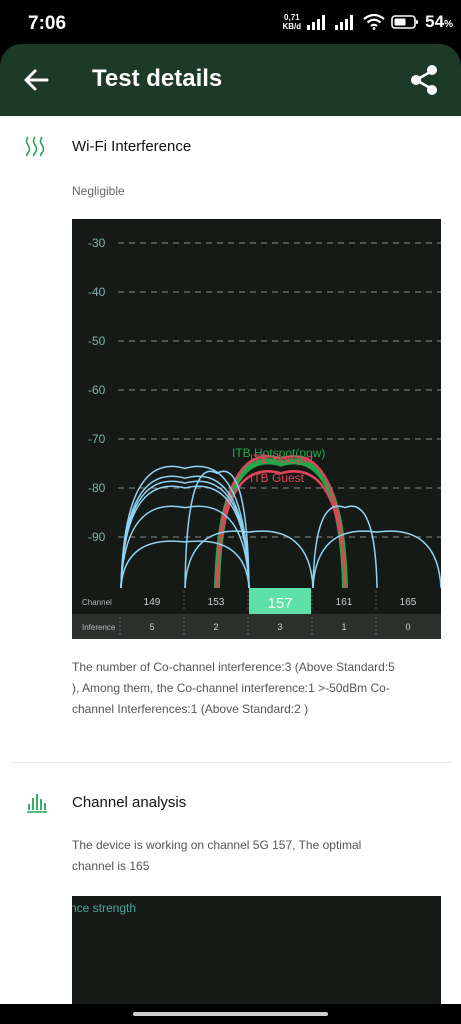  Describe the element at coordinates (230, 146) in the screenshot. I see `interference-section-header: Wi-Fi Interference` at that location.